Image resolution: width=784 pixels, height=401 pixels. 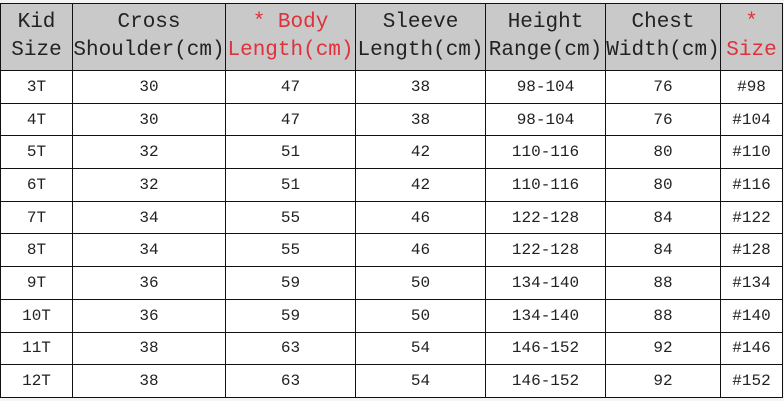 I want to click on column-header: Cross Shoulder(cm), so click(x=149, y=37).